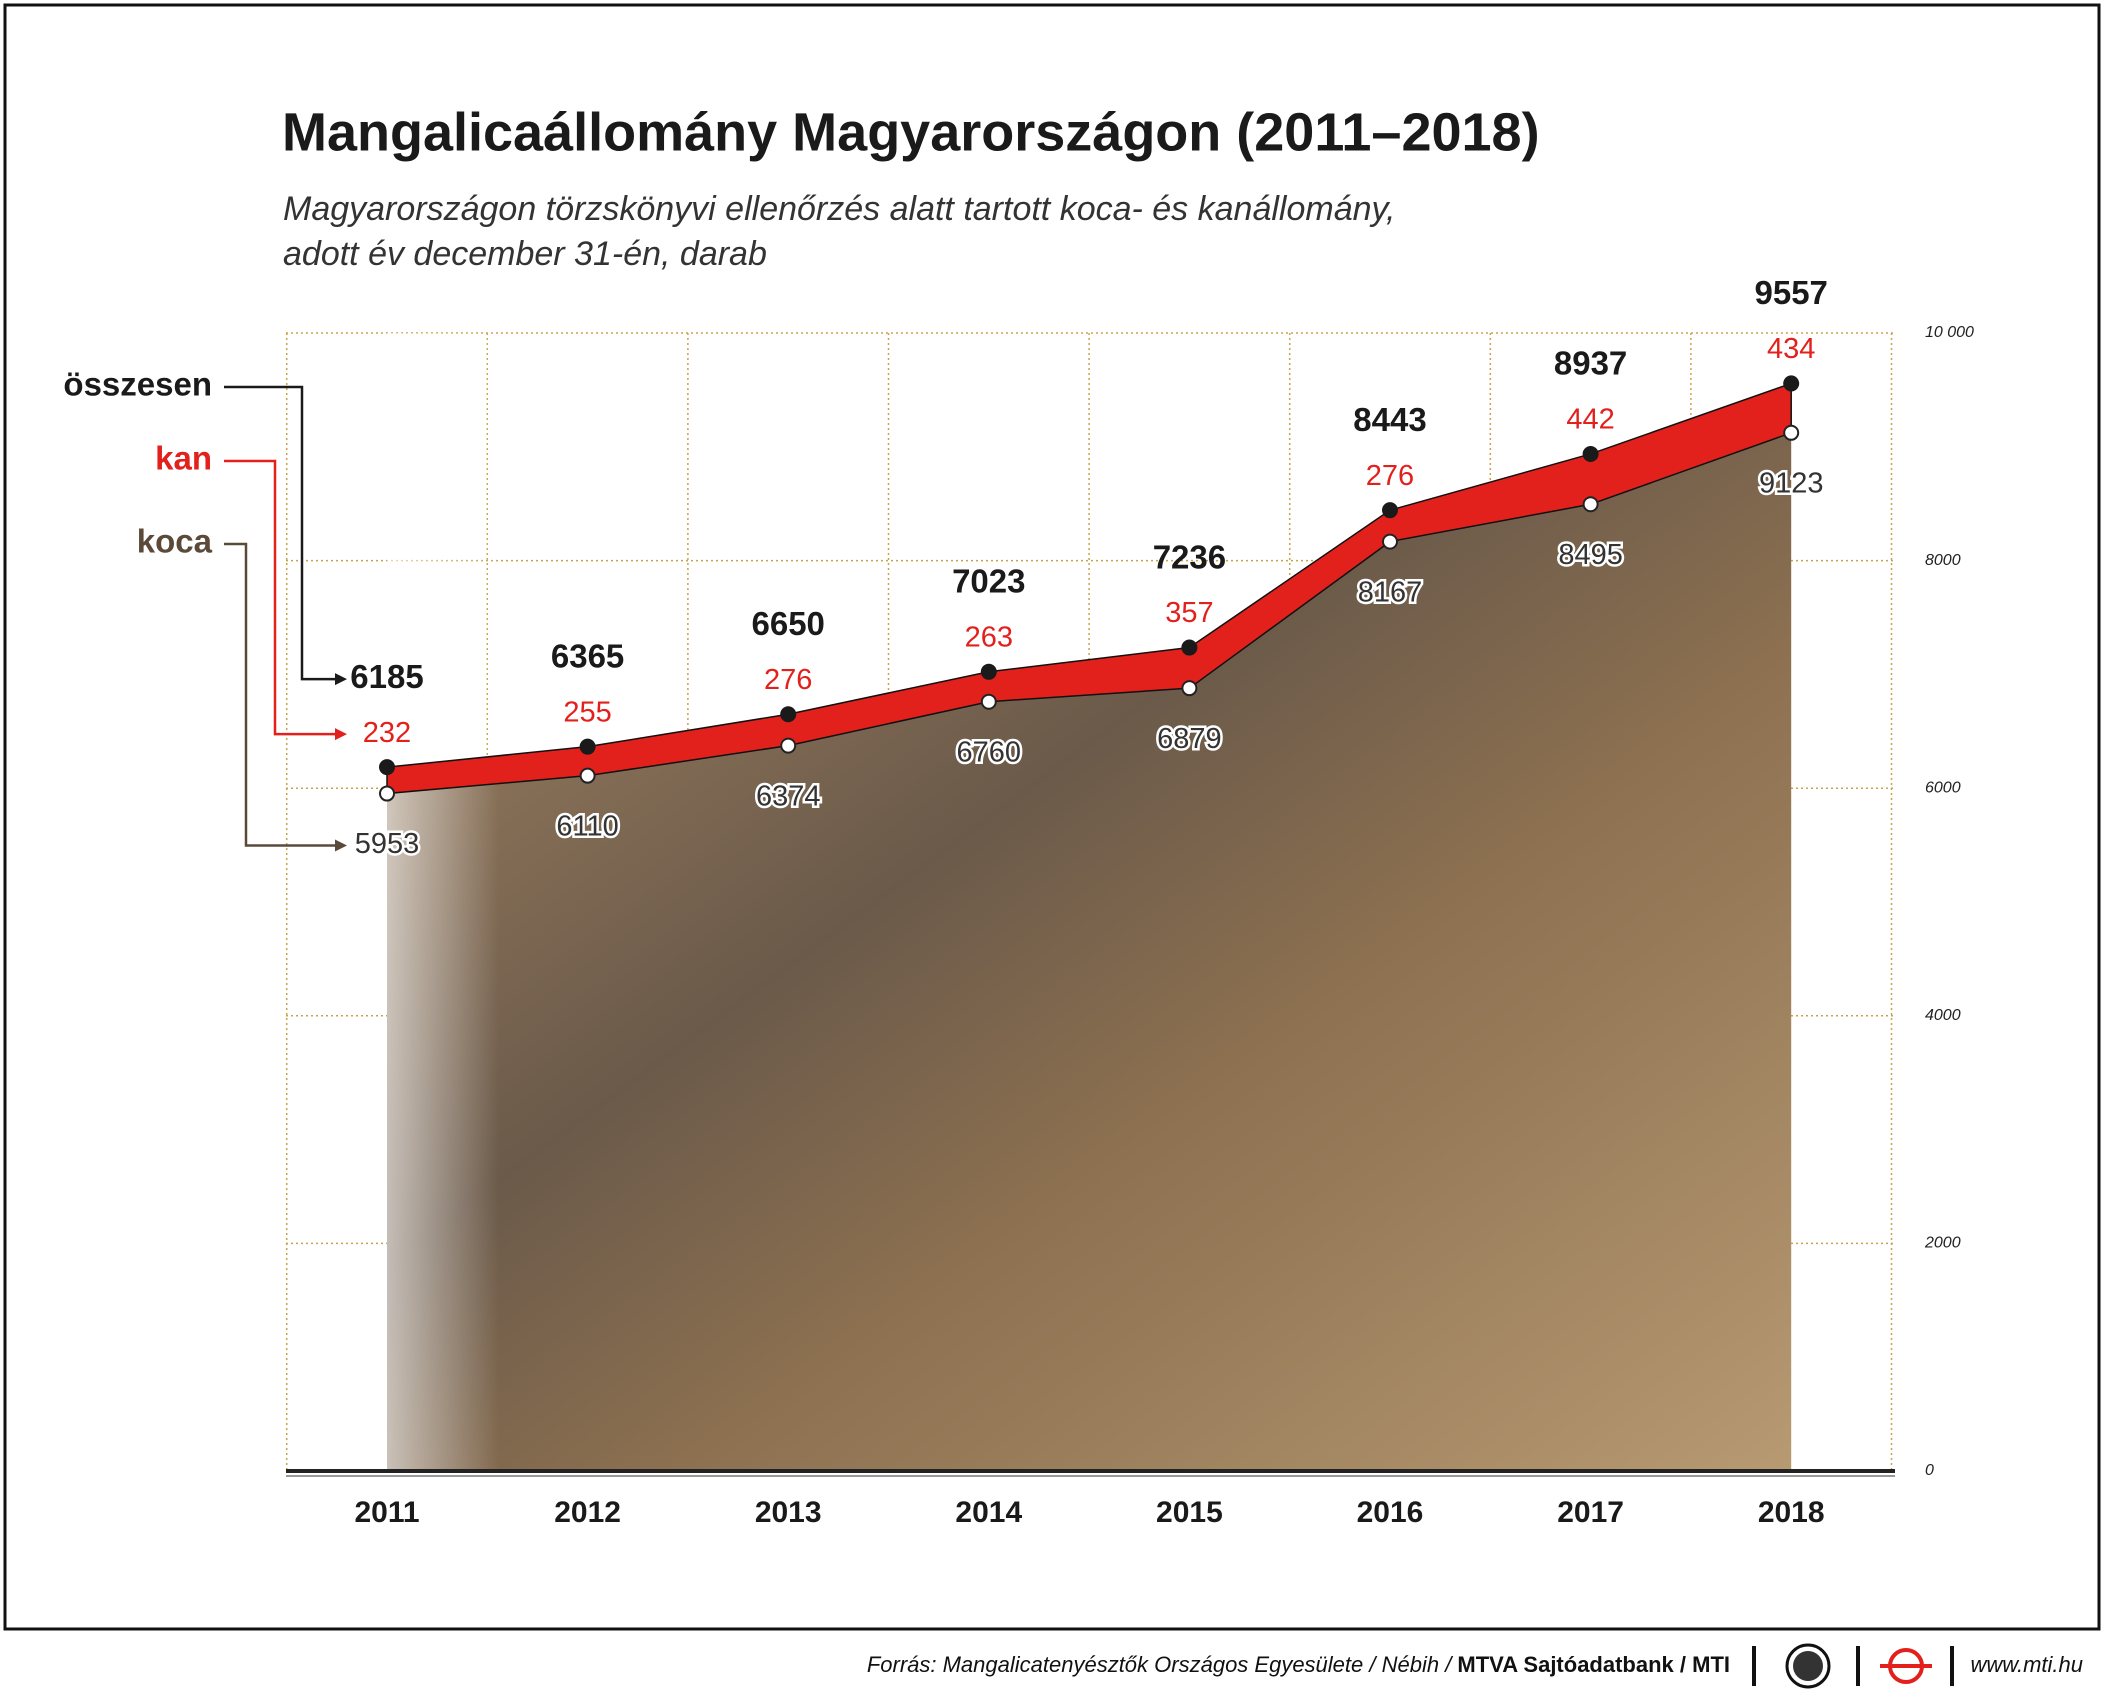  I want to click on x-tick-label: 2014, so click(988, 1512).